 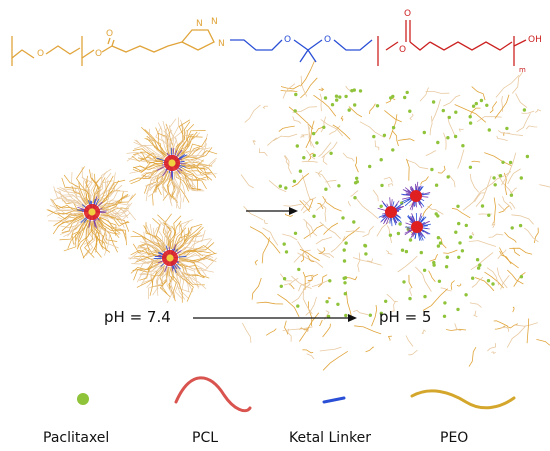 What do you see at coordinates (334, 400) in the screenshot?
I see `blue-line-icon` at bounding box center [334, 400].